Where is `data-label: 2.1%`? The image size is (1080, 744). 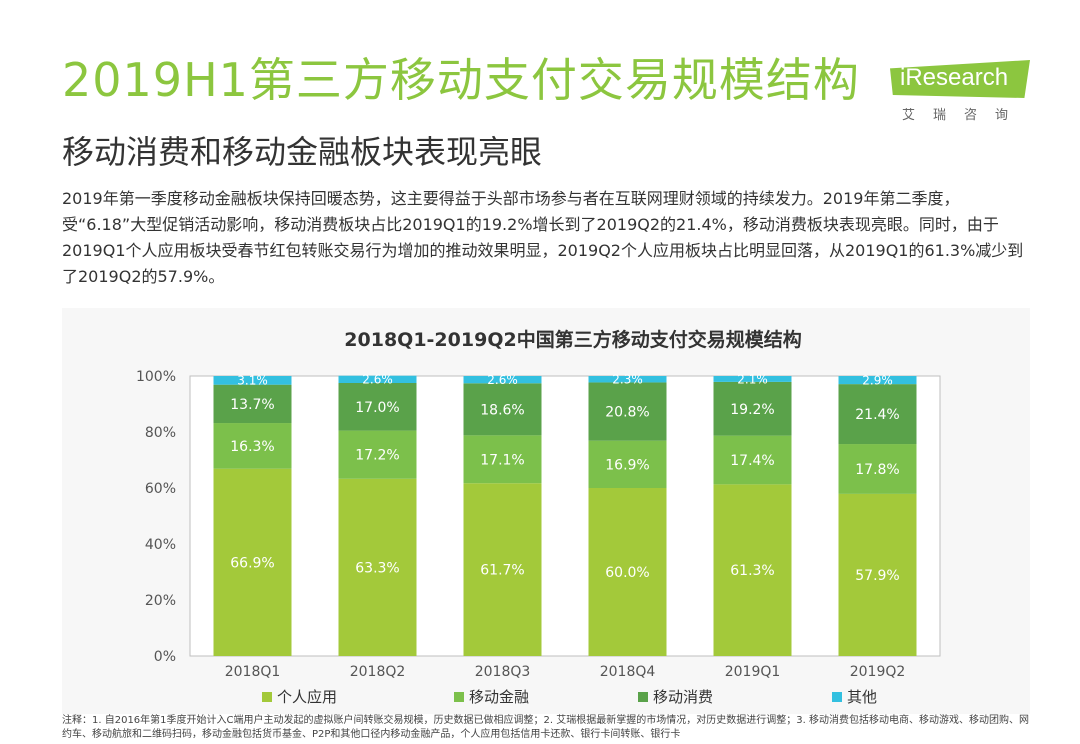
data-label: 2.1% is located at coordinates (752, 379).